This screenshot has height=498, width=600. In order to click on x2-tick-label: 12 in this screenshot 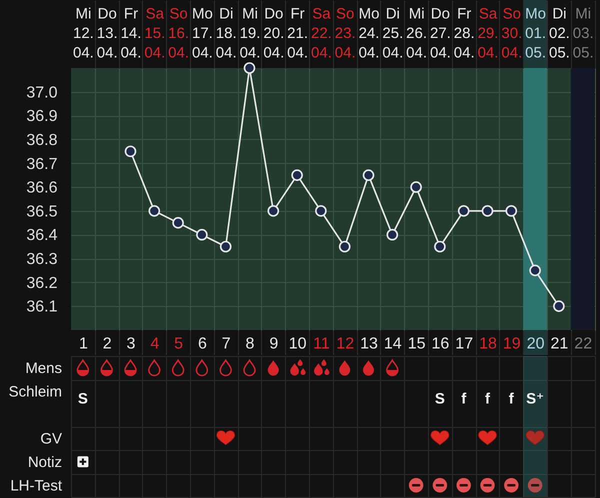, I will do `click(345, 344)`.